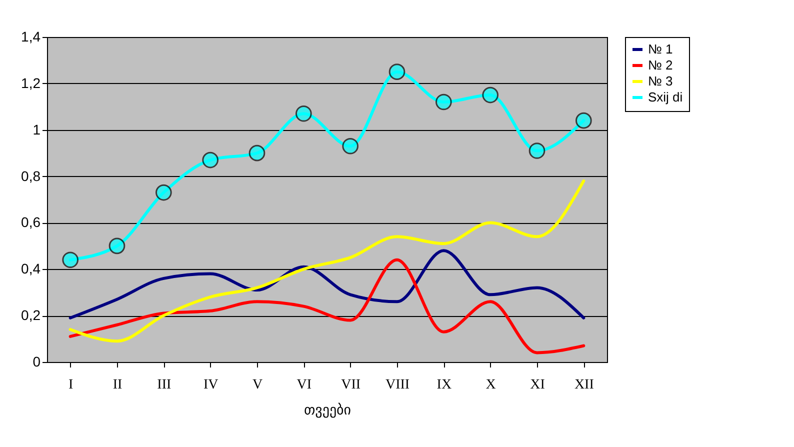  Describe the element at coordinates (584, 385) in the screenshot. I see `x-tick-label: XII` at that location.